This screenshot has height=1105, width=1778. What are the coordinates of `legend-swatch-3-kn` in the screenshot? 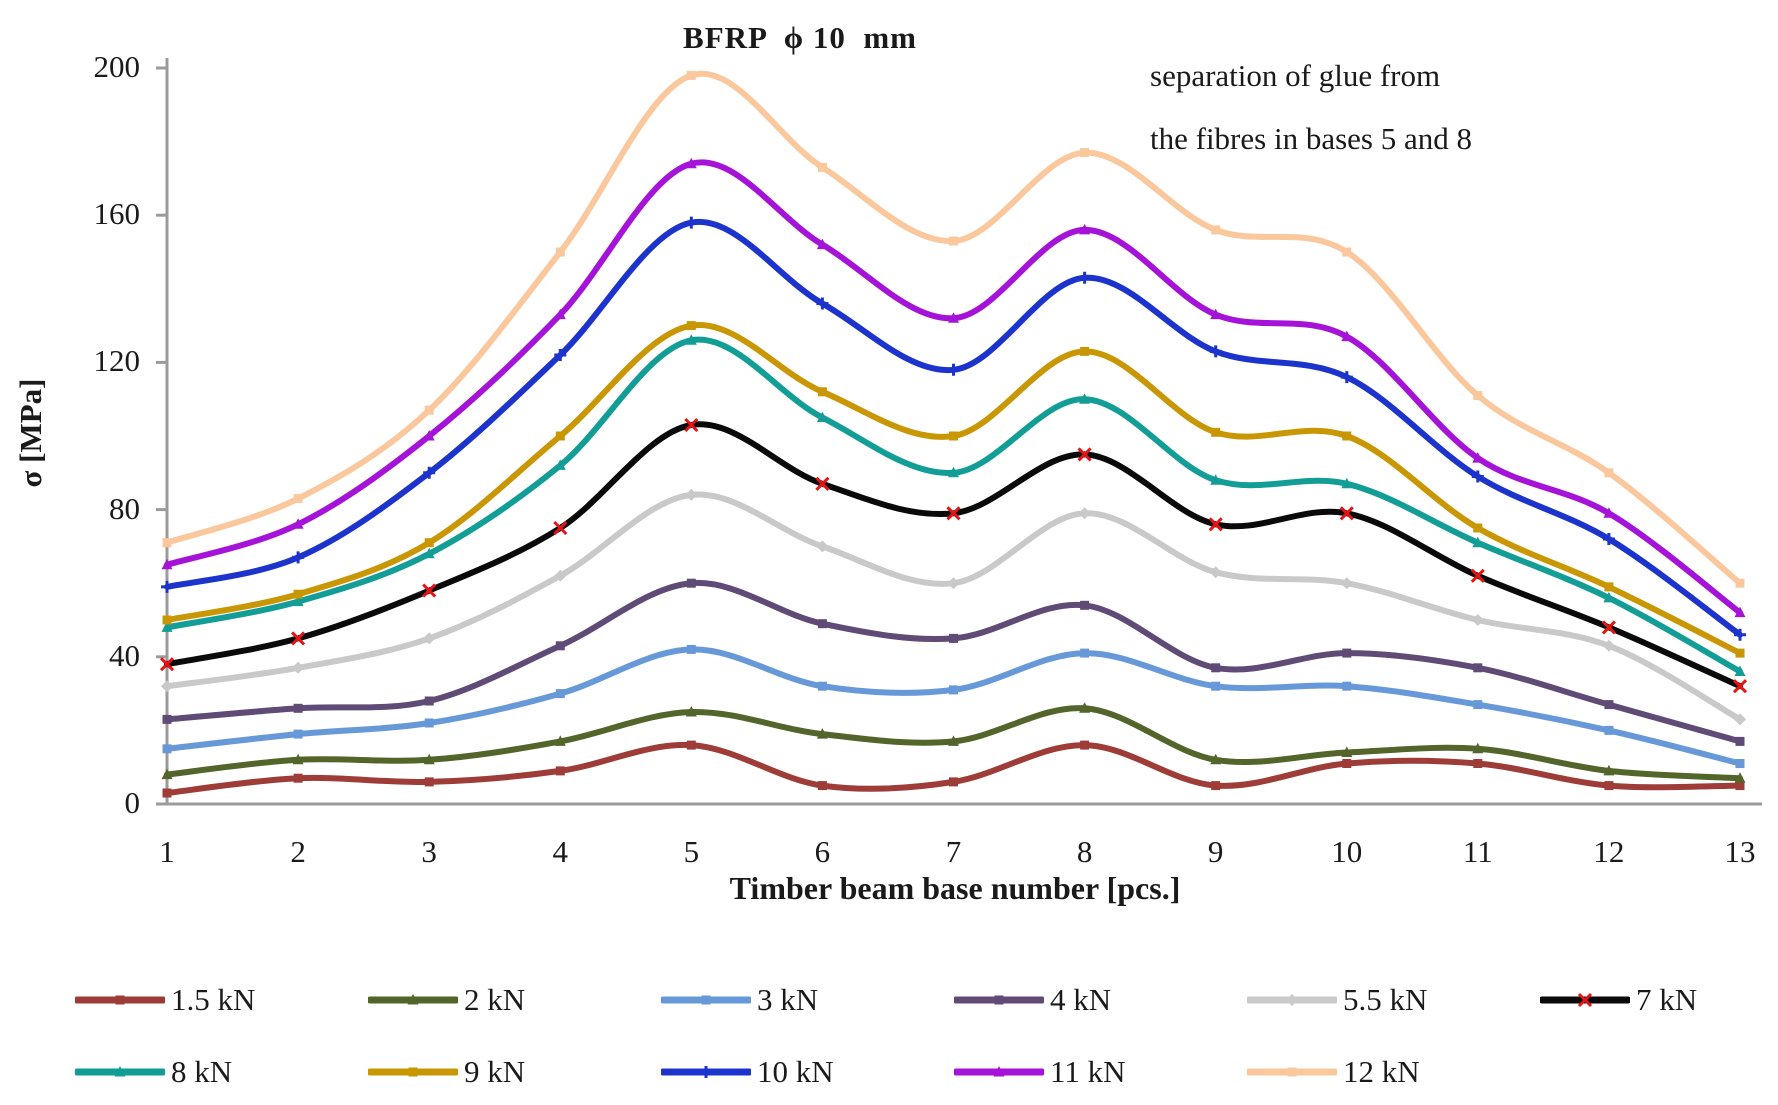 It's located at (706, 1000).